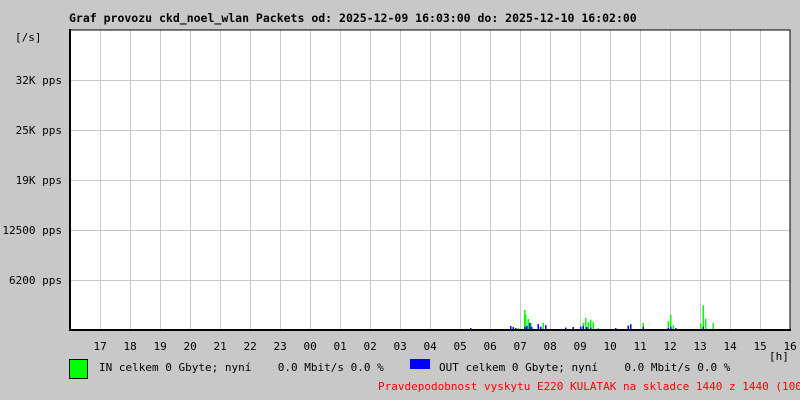  What do you see at coordinates (35, 280) in the screenshot?
I see `y-tick-label: 6200 pps` at bounding box center [35, 280].